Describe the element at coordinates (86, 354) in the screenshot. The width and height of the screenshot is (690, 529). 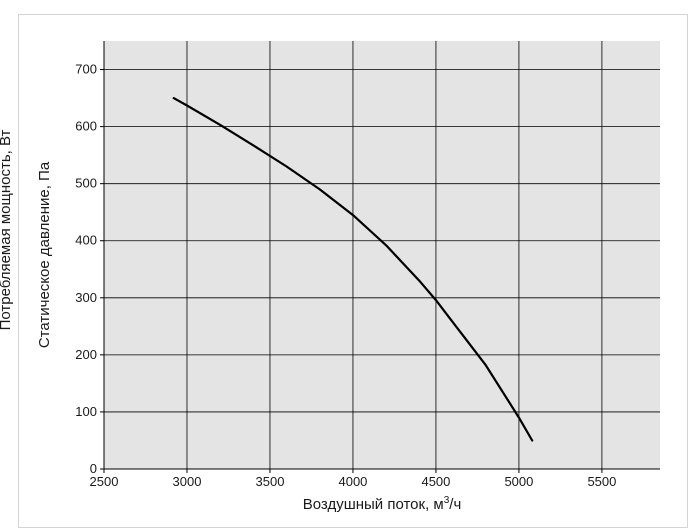
I see `y-tick-label: 200` at that location.